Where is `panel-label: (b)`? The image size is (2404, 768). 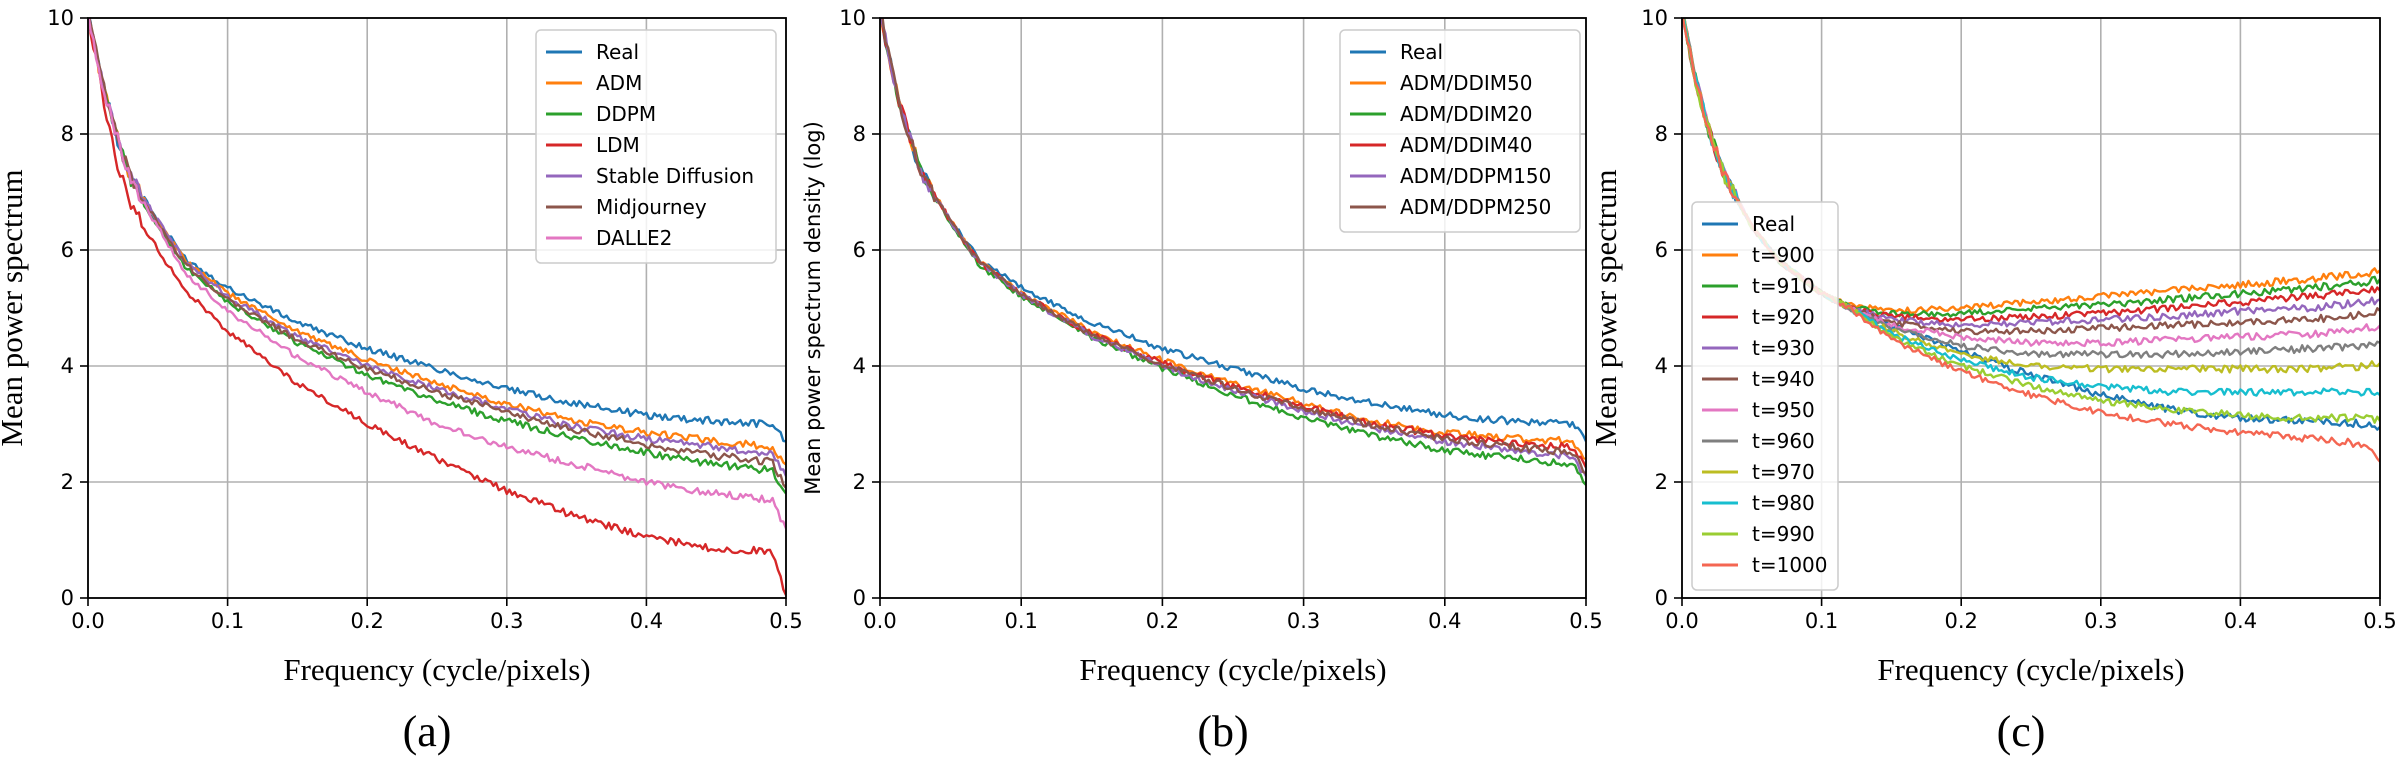 panel-label: (b) is located at coordinates (1222, 731).